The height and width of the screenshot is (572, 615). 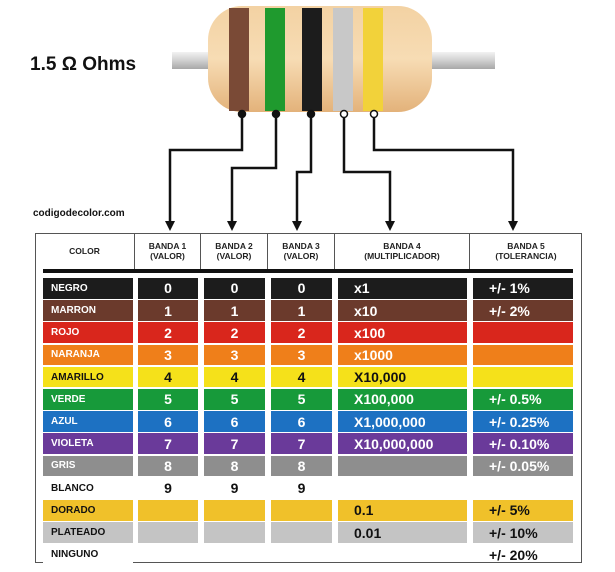 What do you see at coordinates (523, 377) in the screenshot?
I see `cell-amarillo-tol` at bounding box center [523, 377].